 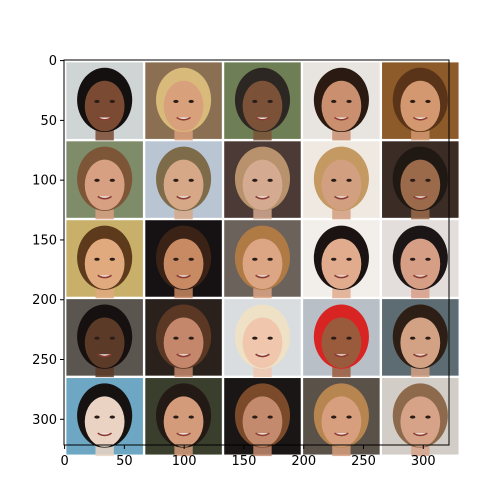 I want to click on x-tick-label: 0, so click(x=64, y=461).